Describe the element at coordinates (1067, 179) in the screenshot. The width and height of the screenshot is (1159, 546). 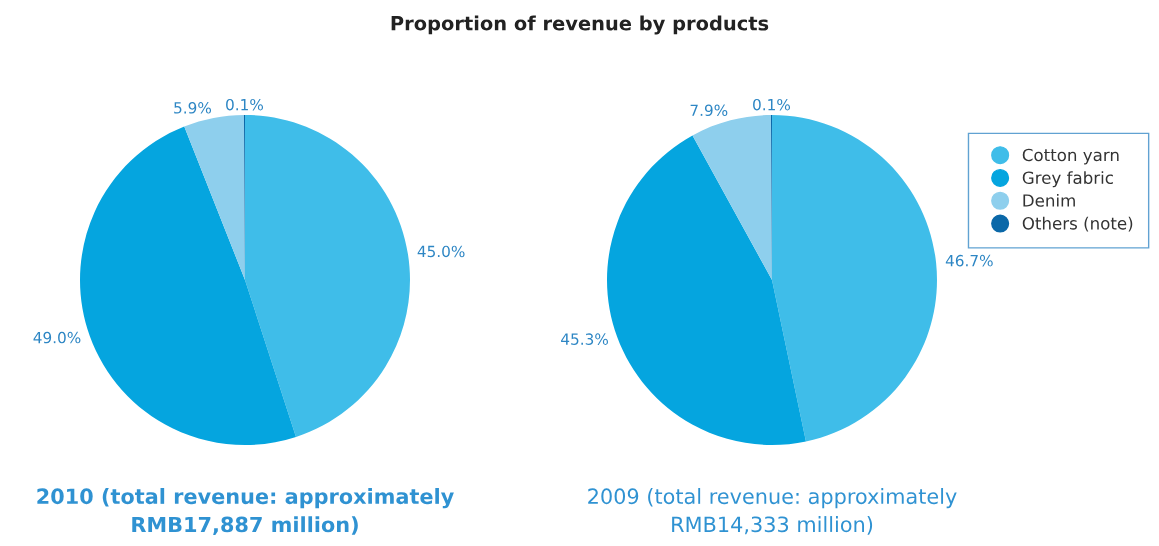
I see `legend-label: Grey fabric` at that location.